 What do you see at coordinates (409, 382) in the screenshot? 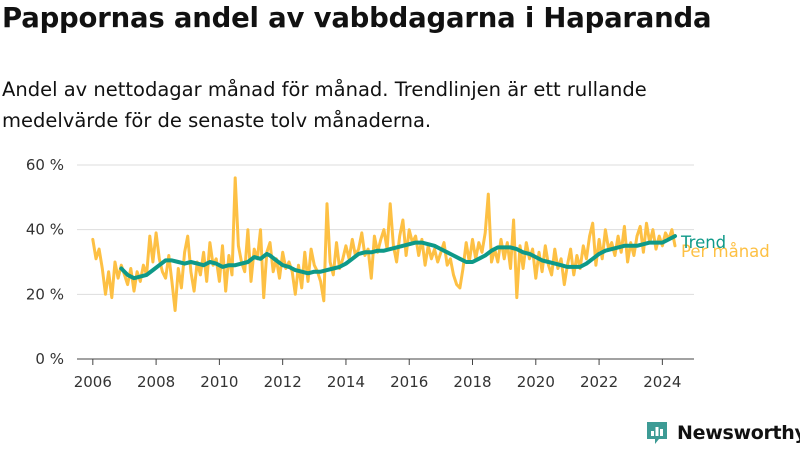
I see `x-tick-label: 2016` at bounding box center [409, 382].